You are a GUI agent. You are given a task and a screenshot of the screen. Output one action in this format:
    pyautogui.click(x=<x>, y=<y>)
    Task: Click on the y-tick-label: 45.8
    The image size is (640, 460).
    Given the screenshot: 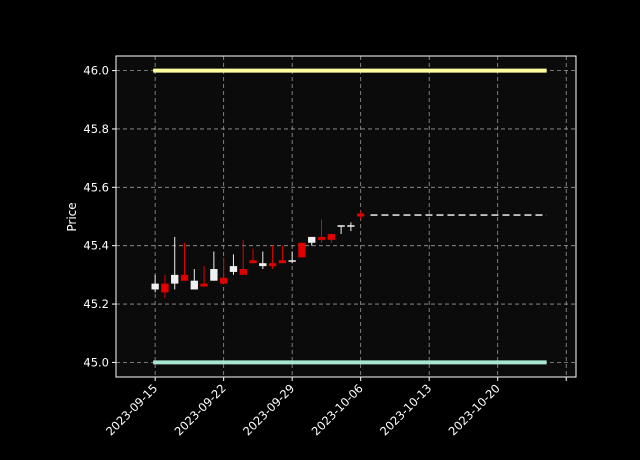 What is the action you would take?
    pyautogui.click(x=96, y=129)
    